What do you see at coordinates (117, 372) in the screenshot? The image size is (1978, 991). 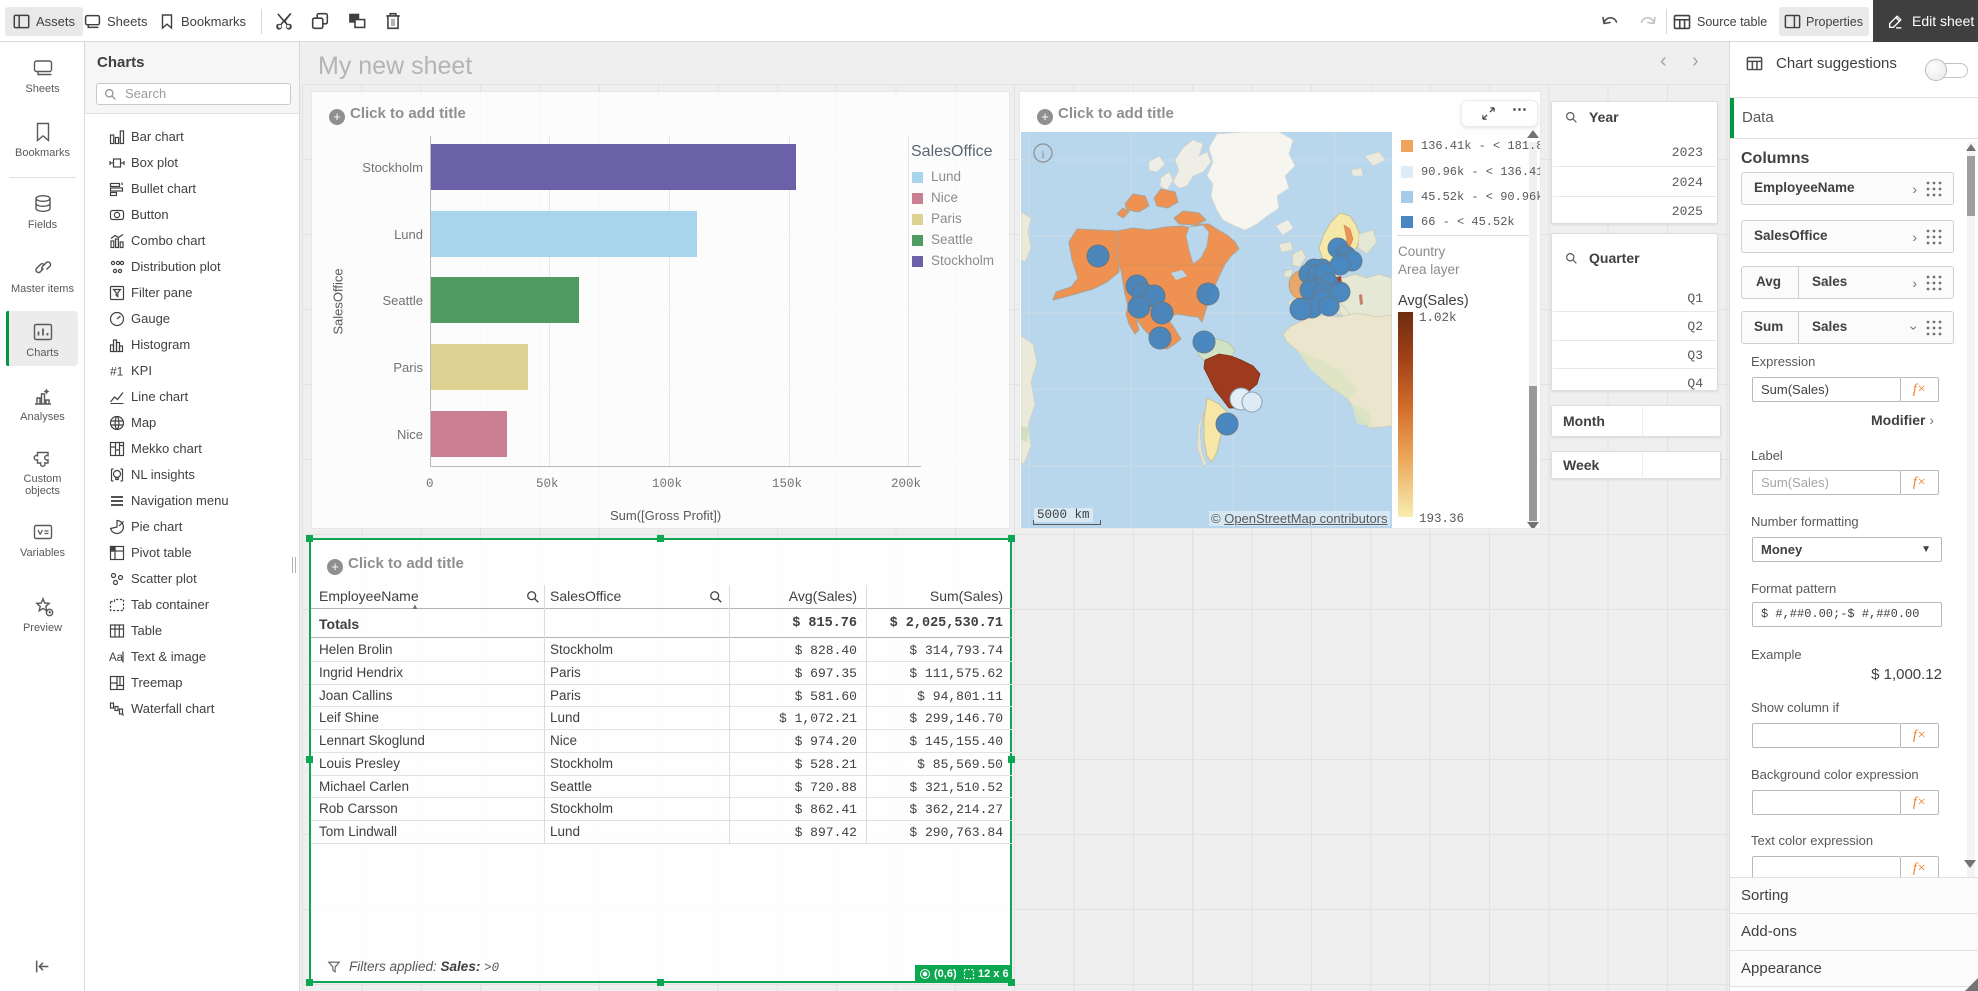 I see `svg-text: #1` at bounding box center [117, 372].